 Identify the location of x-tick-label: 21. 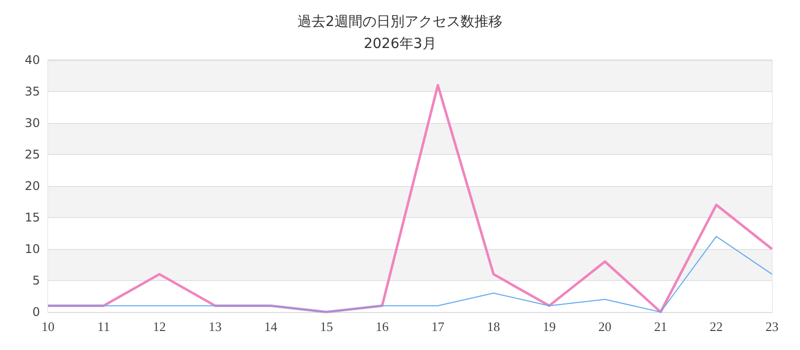
(661, 326).